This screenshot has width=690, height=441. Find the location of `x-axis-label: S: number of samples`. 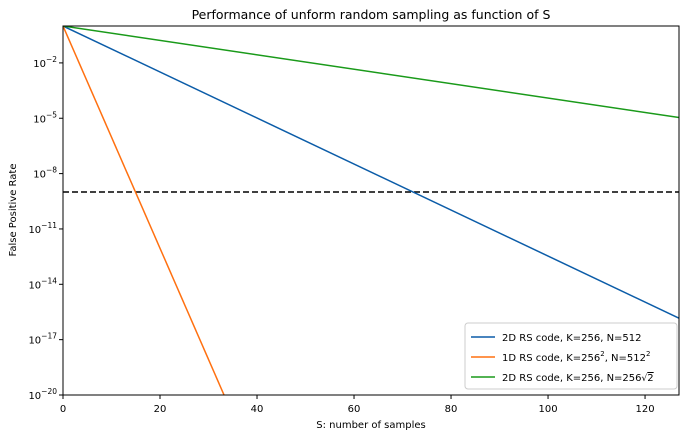

x-axis-label: S: number of samples is located at coordinates (371, 425).